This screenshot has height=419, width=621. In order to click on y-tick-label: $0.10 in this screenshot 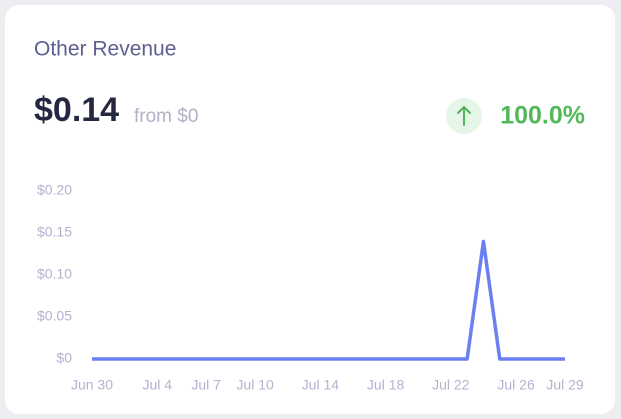, I will do `click(54, 274)`.